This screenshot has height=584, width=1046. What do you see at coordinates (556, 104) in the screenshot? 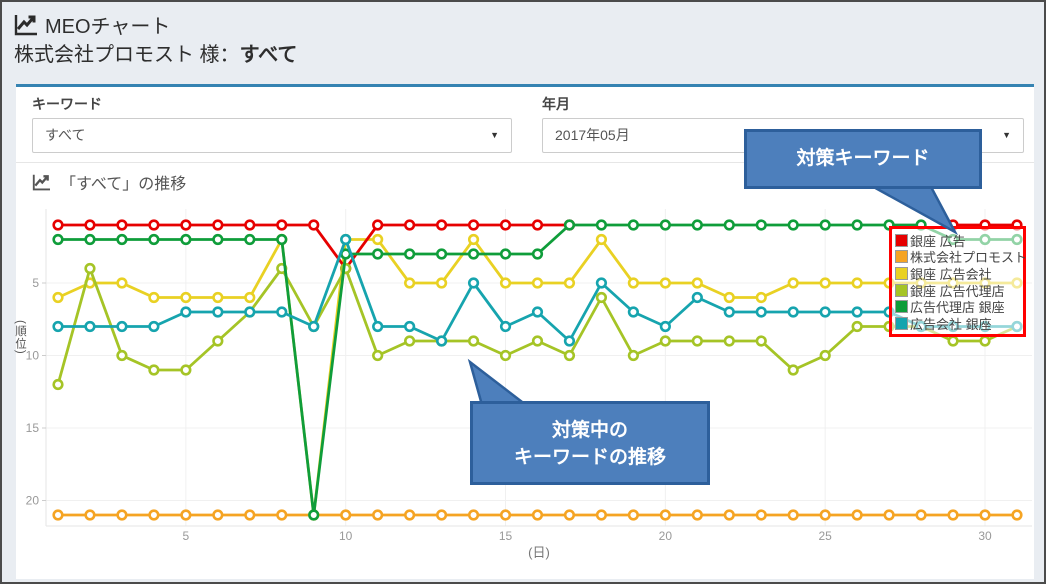
I see `month-filter-label: 年月` at bounding box center [556, 104].